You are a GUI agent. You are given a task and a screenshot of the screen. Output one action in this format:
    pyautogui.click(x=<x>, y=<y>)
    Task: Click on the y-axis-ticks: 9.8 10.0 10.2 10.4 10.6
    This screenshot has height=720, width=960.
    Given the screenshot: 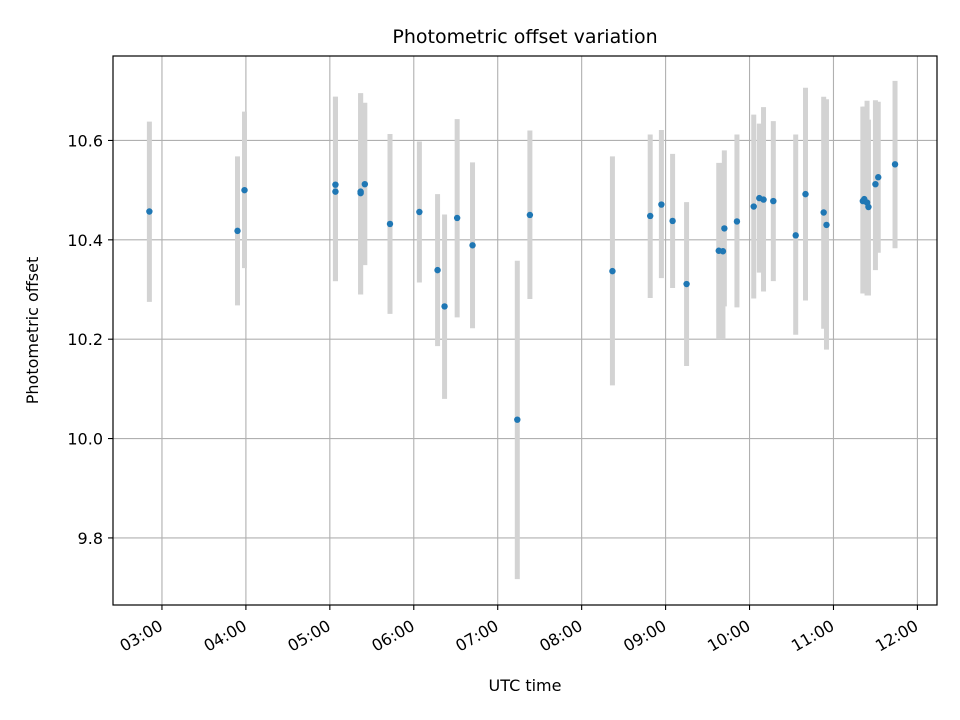 What is the action you would take?
    pyautogui.click(x=90, y=339)
    